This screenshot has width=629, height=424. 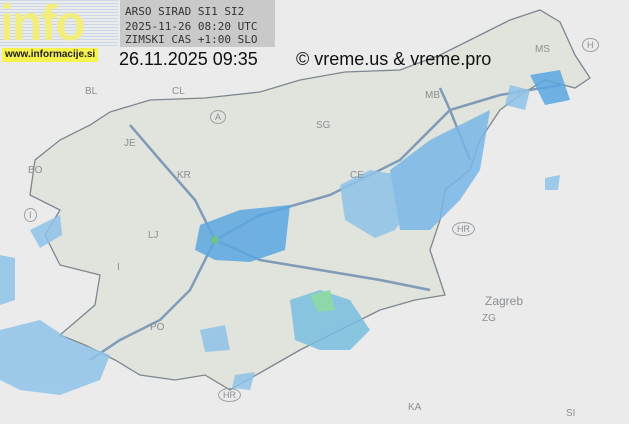 What do you see at coordinates (504, 301) in the screenshot?
I see `map-label-zagreb: Zagreb` at bounding box center [504, 301].